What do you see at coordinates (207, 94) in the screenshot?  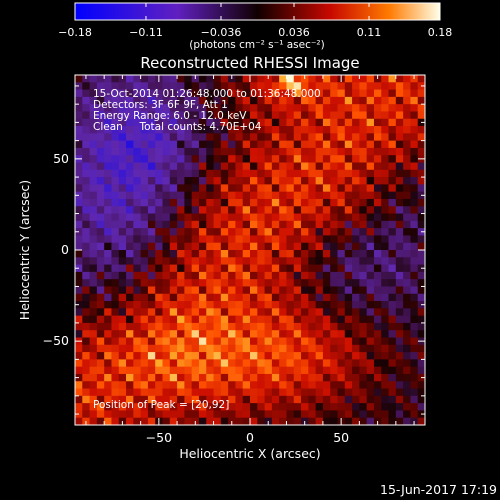 I see `annotation-time-range: 15-Oct-2014 01:26:48.000 to 01:36:48.000` at bounding box center [207, 94].